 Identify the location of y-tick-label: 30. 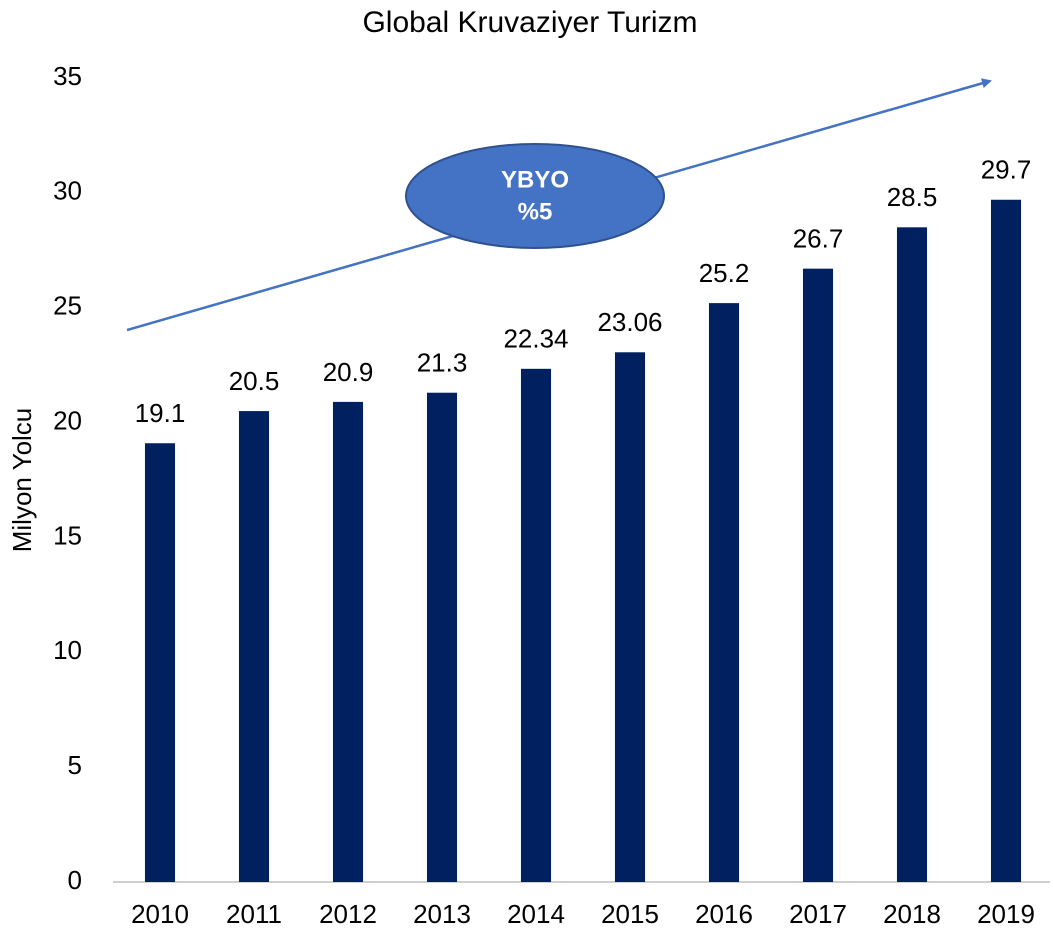
(67, 191).